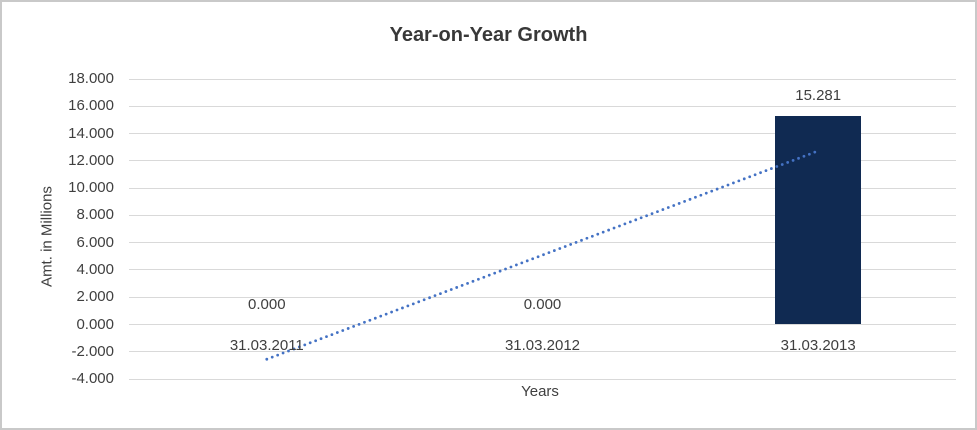 The width and height of the screenshot is (977, 430). What do you see at coordinates (47, 236) in the screenshot?
I see `y-axis-title: Amt. in Millions` at bounding box center [47, 236].